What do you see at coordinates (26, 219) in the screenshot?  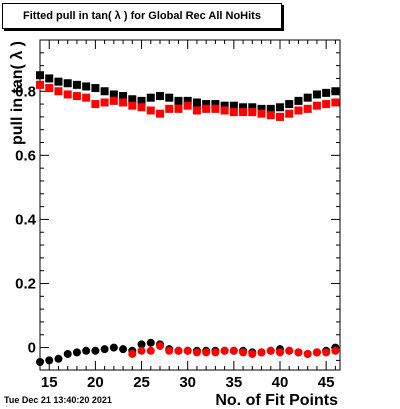 I see `y-tick-label: 0.4` at bounding box center [26, 219].